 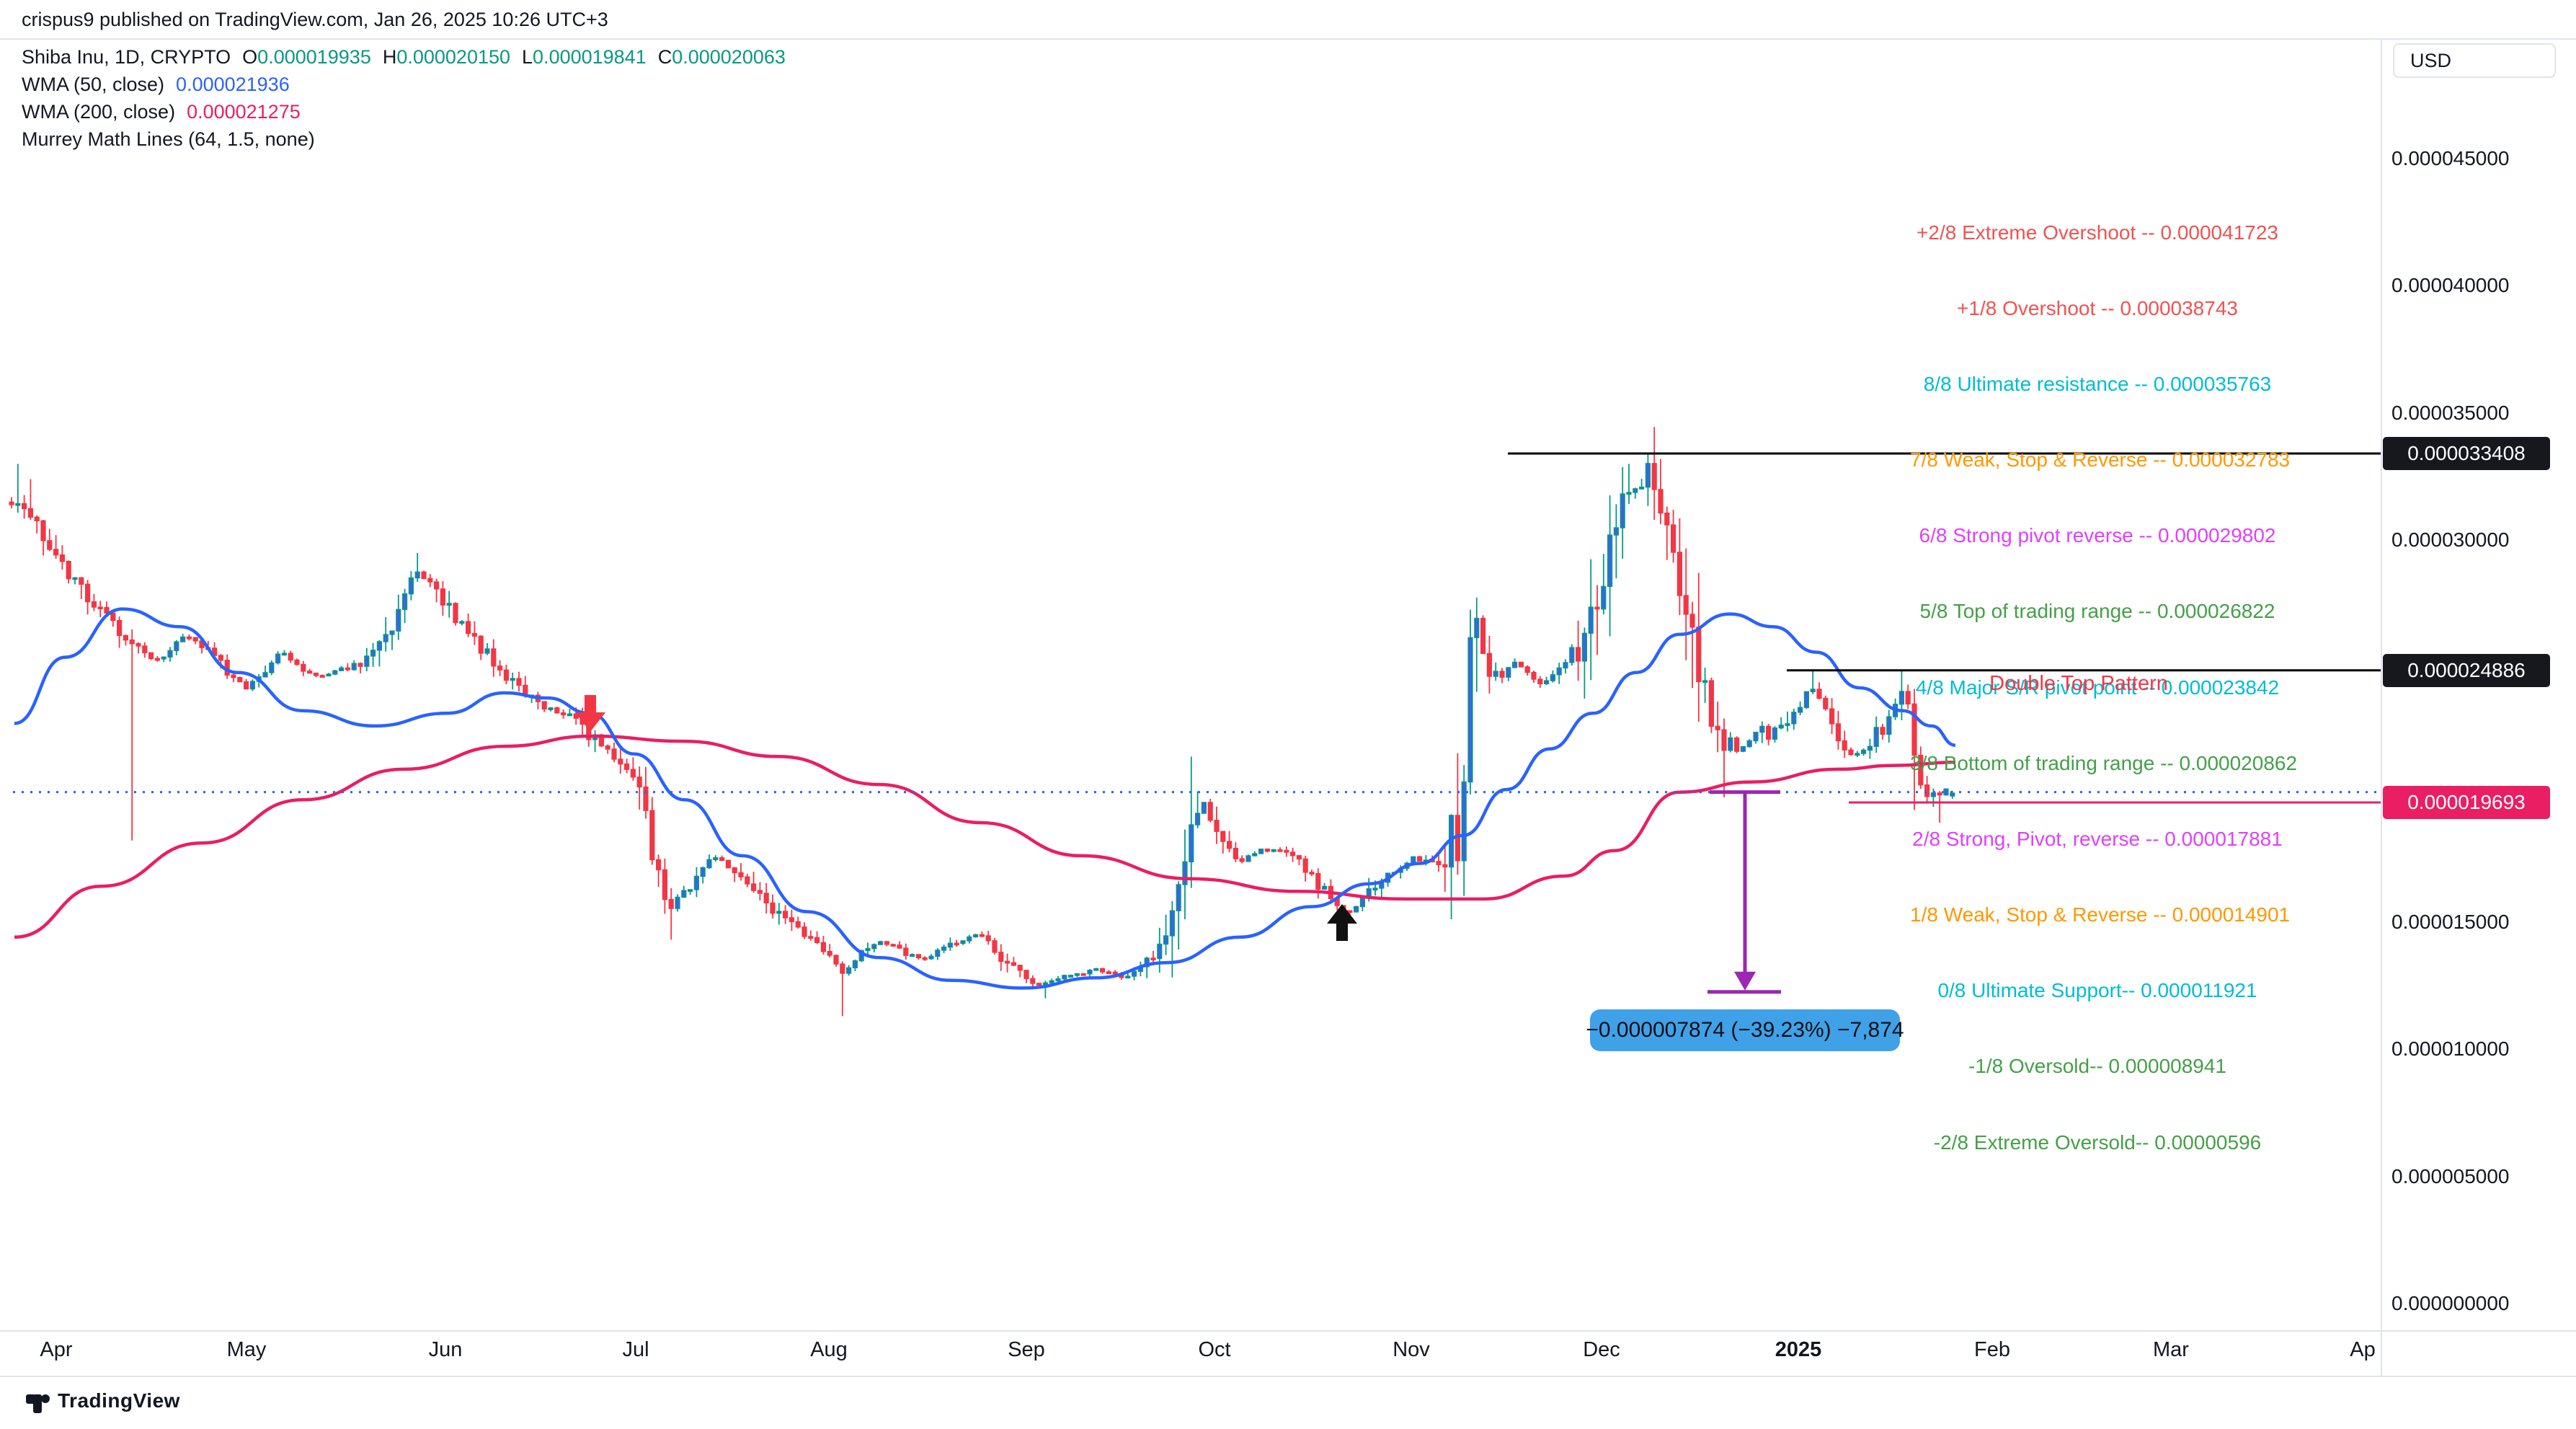 What do you see at coordinates (2097, 1143) in the screenshot?
I see `murrey-level-label: -2/8 Extreme Oversold-- 0.00000596` at bounding box center [2097, 1143].